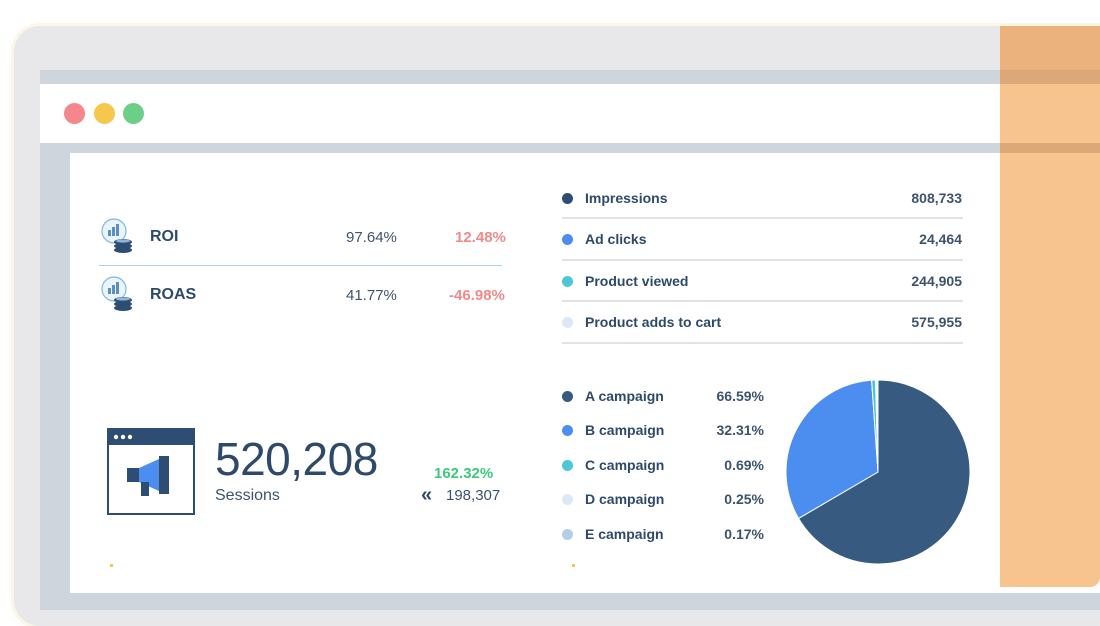 This screenshot has width=1100, height=626. What do you see at coordinates (300, 265) in the screenshot?
I see `kpi-divider` at bounding box center [300, 265].